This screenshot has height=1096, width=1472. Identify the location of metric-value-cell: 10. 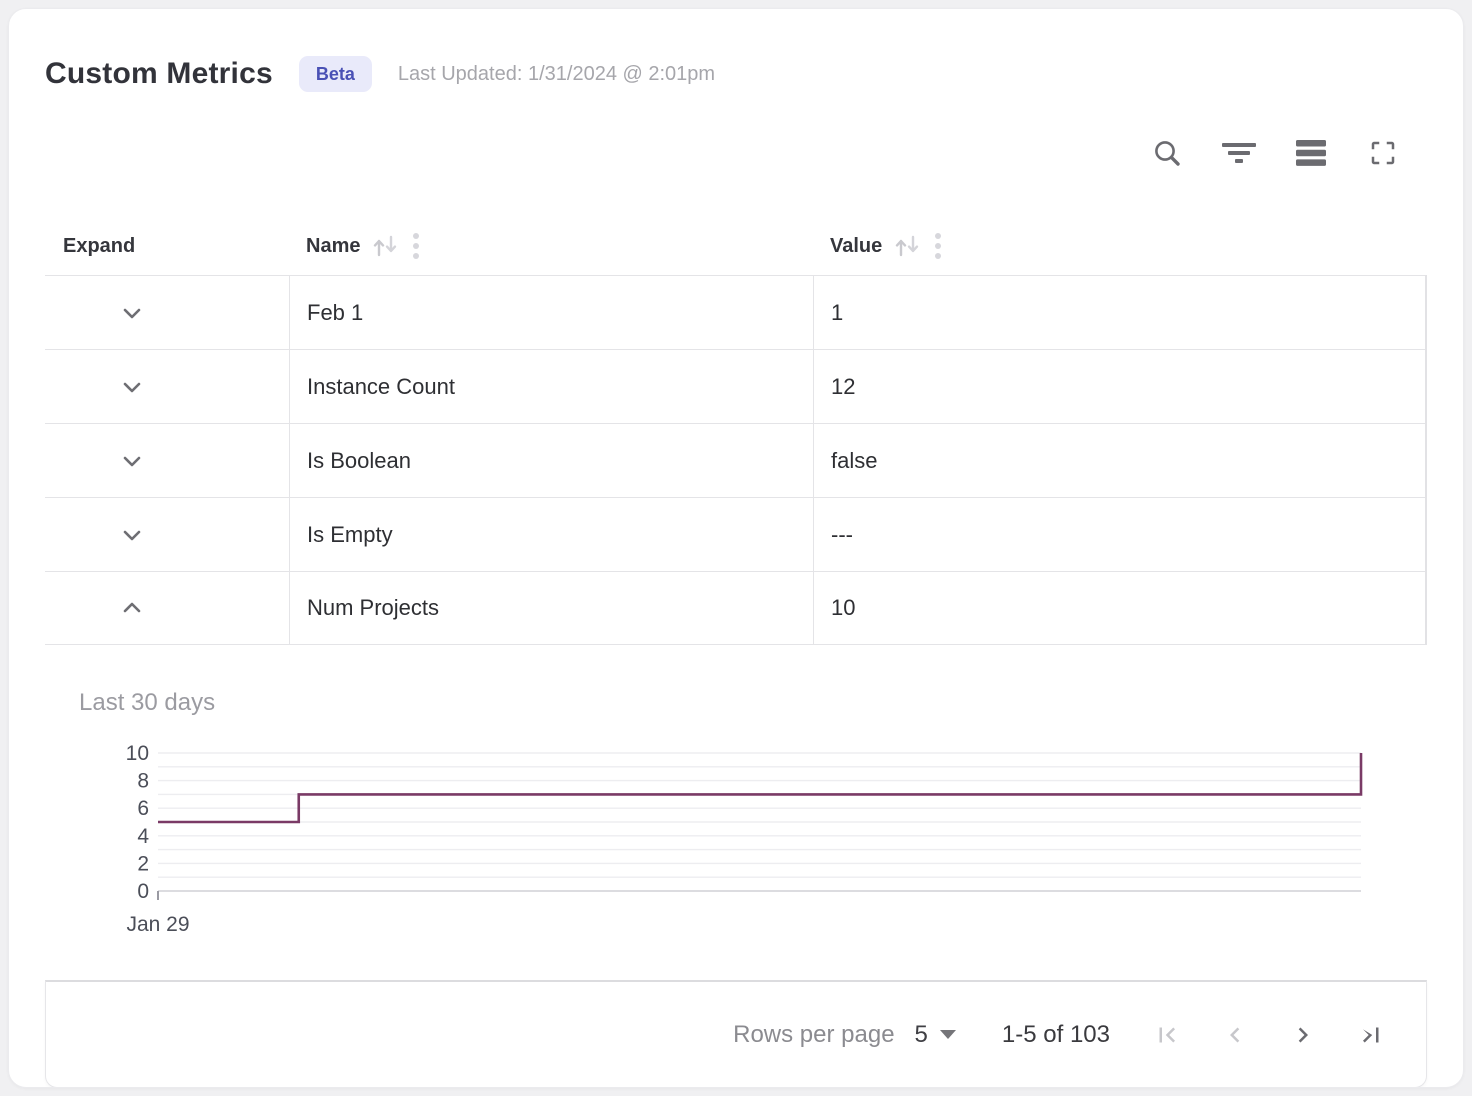
(1133, 608).